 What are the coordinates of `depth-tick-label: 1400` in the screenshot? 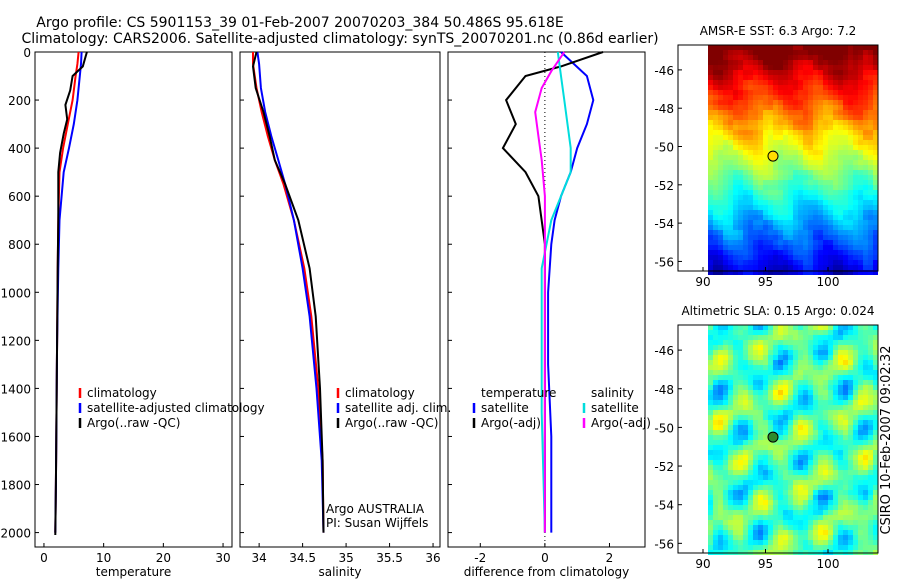 It's located at (15, 389).